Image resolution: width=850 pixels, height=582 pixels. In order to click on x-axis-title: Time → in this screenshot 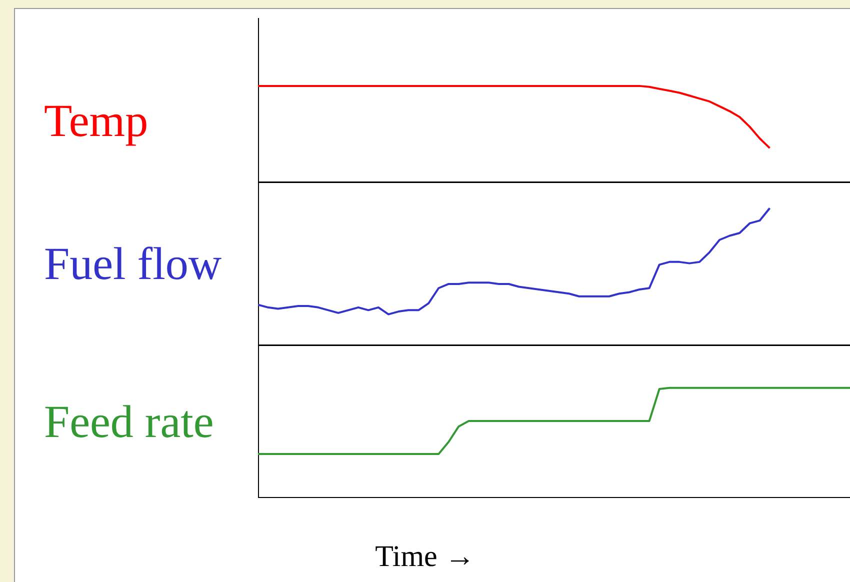, I will do `click(425, 557)`.